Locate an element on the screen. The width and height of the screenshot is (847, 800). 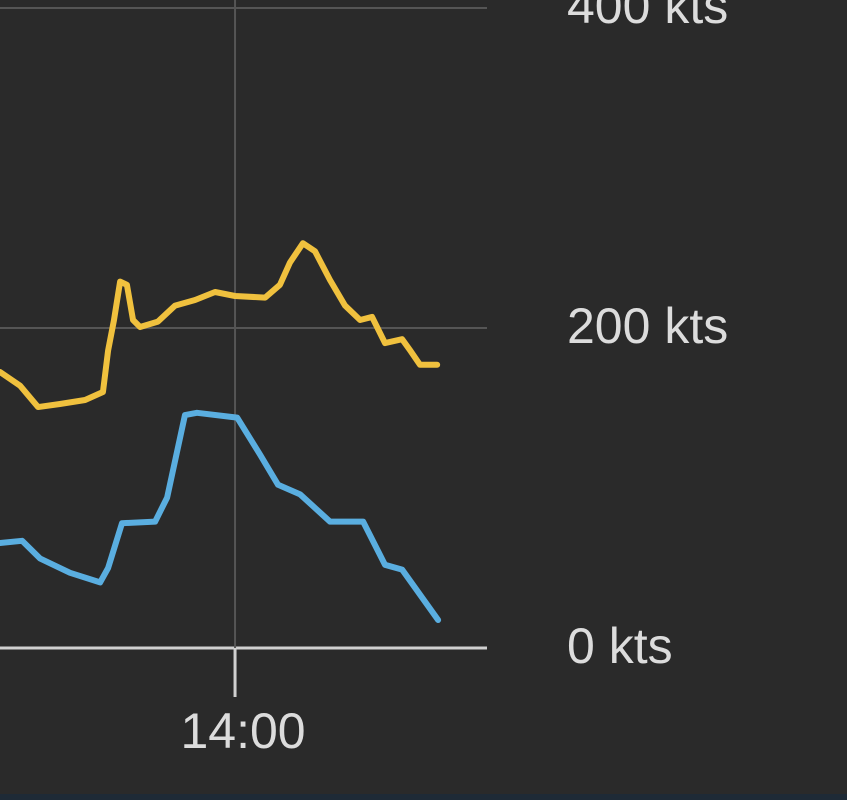
y-tick-label: 400 kts is located at coordinates (647, 17).